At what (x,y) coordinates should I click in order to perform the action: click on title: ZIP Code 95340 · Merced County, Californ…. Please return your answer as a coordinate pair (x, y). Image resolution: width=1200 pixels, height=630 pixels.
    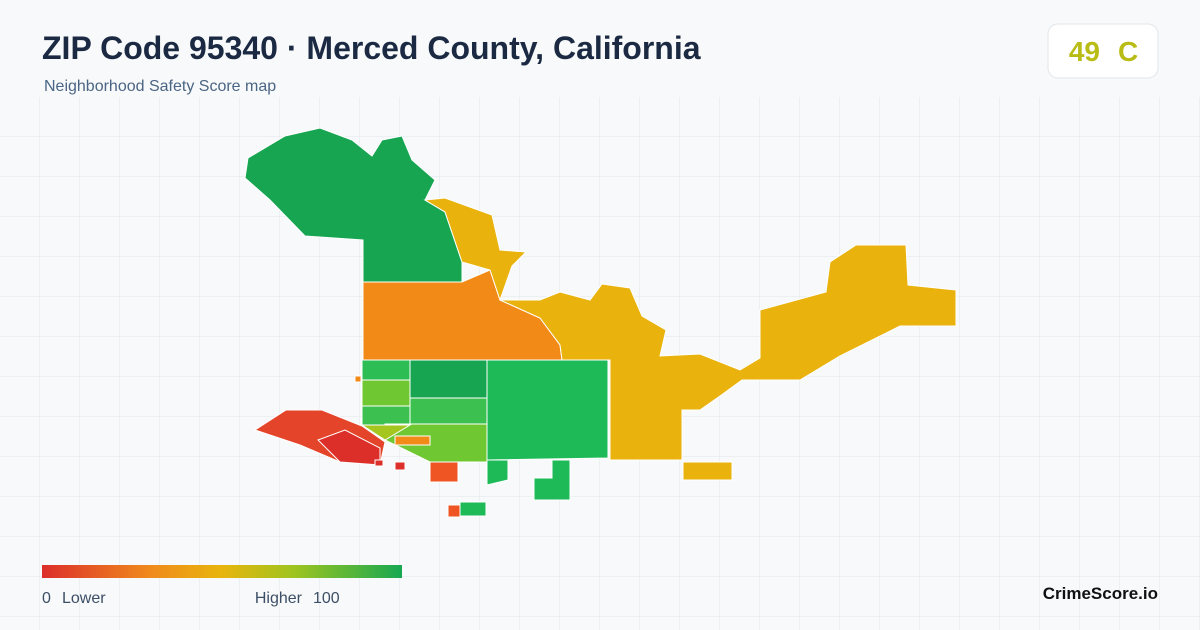
    Looking at the image, I should click on (371, 48).